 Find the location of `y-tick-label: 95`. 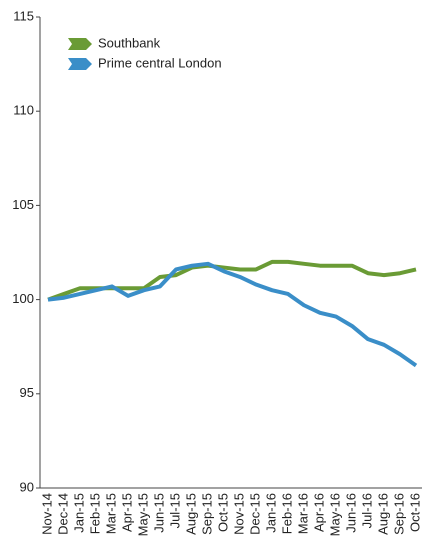

y-tick-label: 95 is located at coordinates (27, 392).